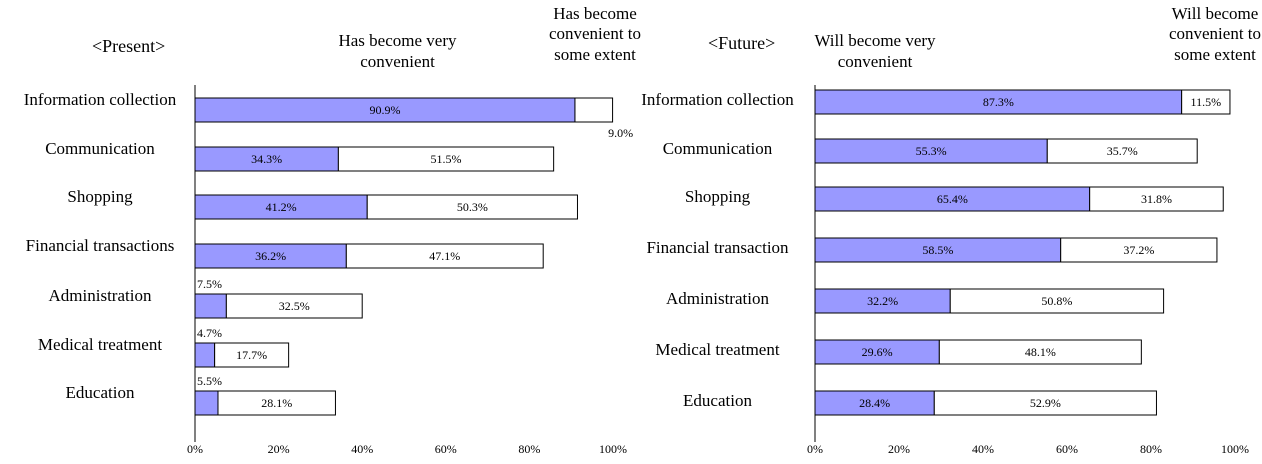 This screenshot has width=1262, height=464. I want to click on value-label: 48.1%, so click(1040, 352).